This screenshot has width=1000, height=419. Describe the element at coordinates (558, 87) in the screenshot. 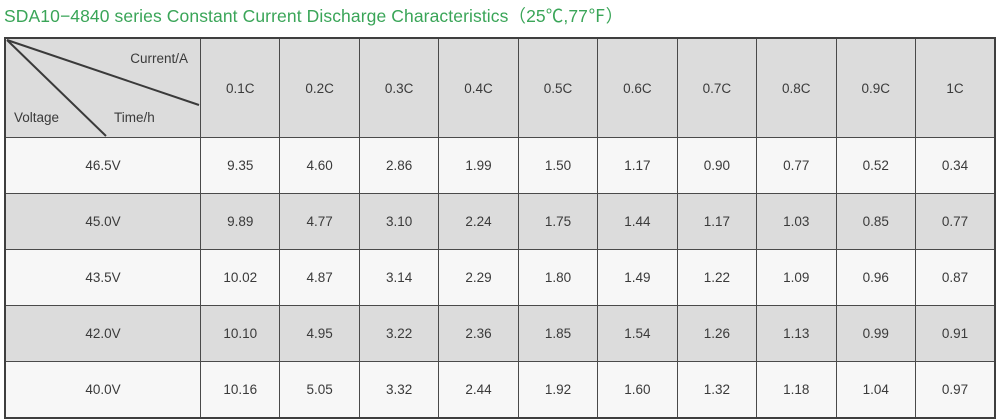

I see `column-header-4: 0.5C` at that location.